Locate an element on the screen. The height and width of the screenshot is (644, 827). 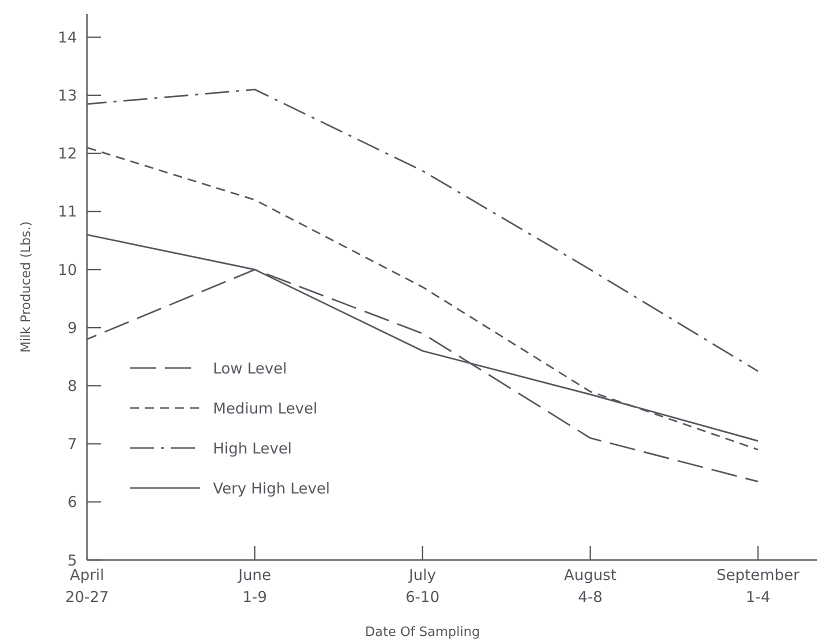
x-tick-label: August 4-8 is located at coordinates (590, 586).